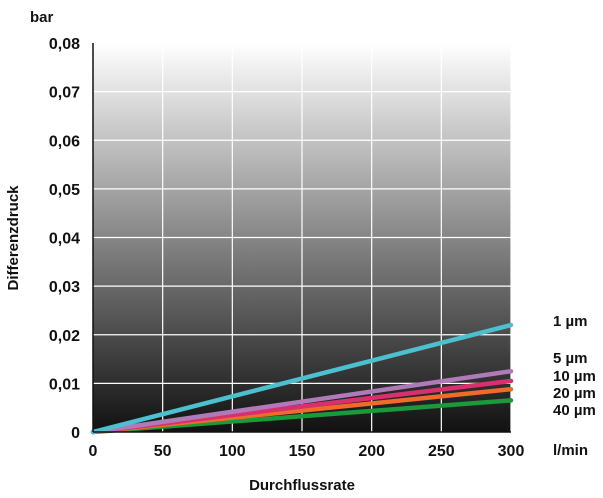 This screenshot has height=498, width=603. What do you see at coordinates (511, 451) in the screenshot?
I see `x-tick-label: 300` at bounding box center [511, 451].